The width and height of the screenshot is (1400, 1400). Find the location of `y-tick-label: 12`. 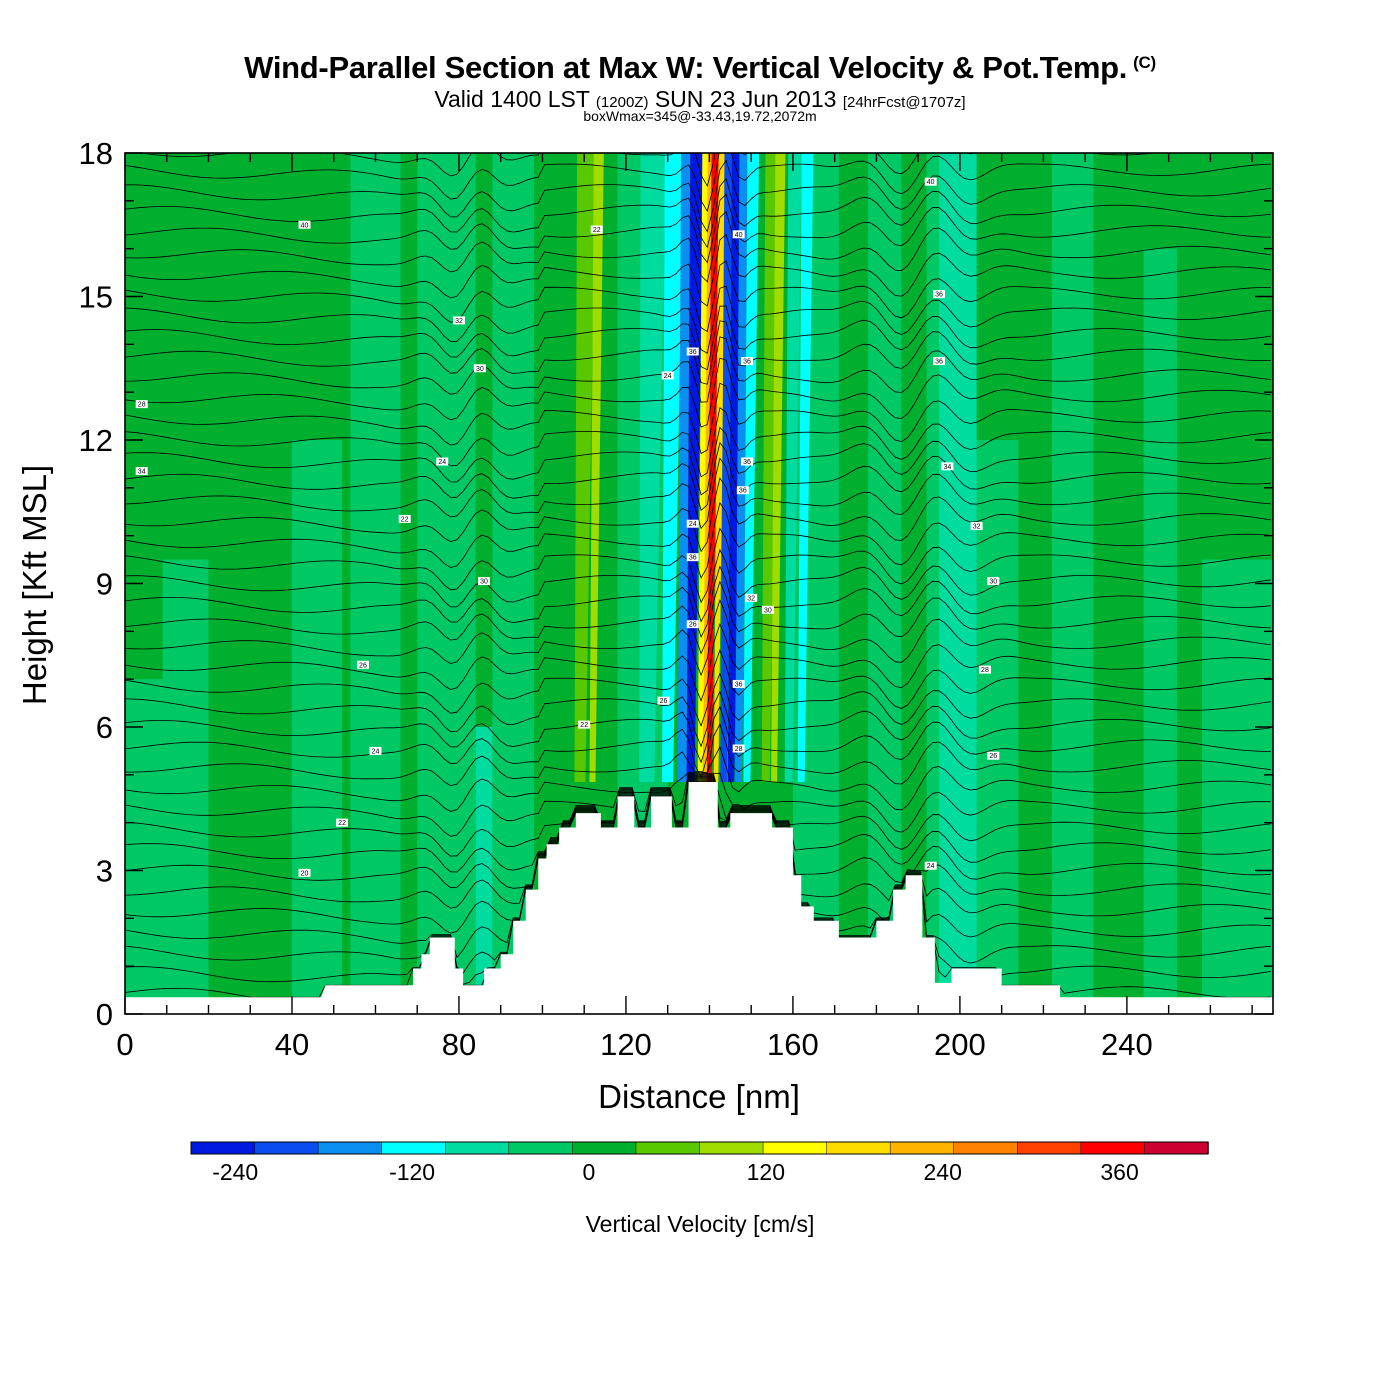

y-tick-label: 12 is located at coordinates (96, 440).